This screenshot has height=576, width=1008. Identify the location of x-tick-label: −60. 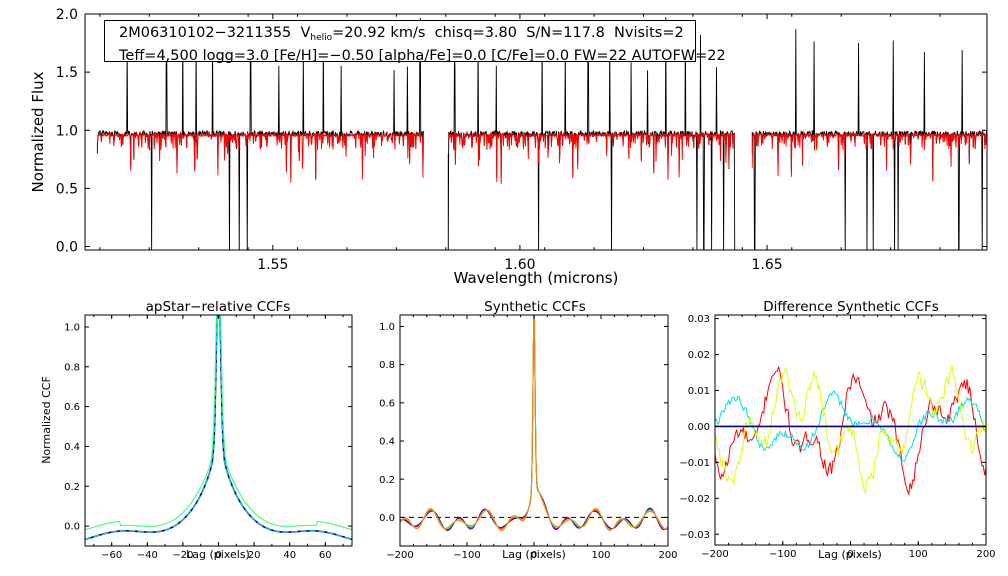
(111, 555).